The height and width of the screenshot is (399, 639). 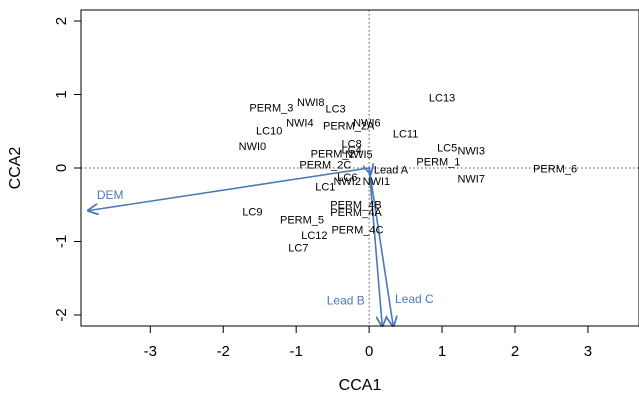 What do you see at coordinates (375, 246) in the screenshot?
I see `arrow-lead-b` at bounding box center [375, 246].